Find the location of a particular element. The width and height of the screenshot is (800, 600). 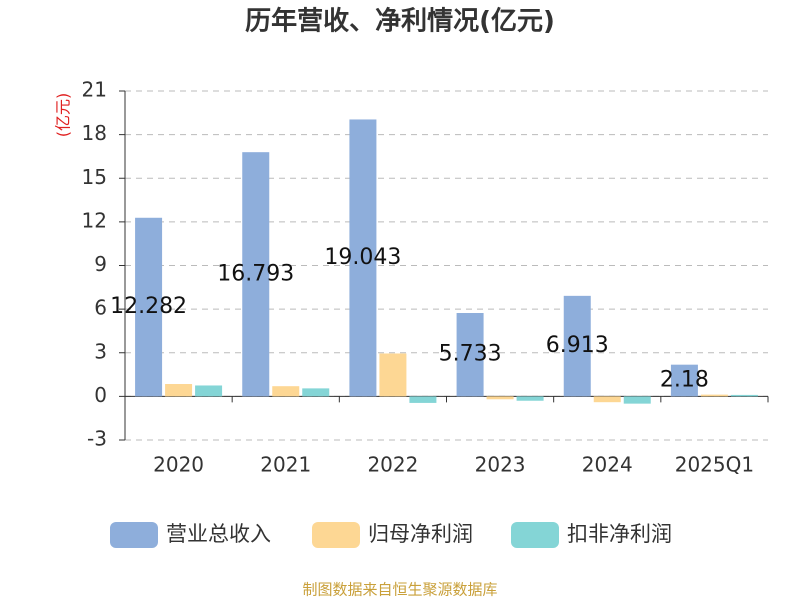

y-tick-label: 18 is located at coordinates (94, 133).